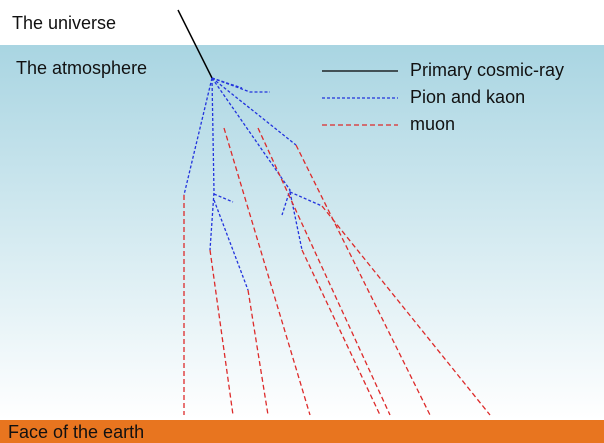  Describe the element at coordinates (432, 124) in the screenshot. I see `legend-label: muon` at that location.